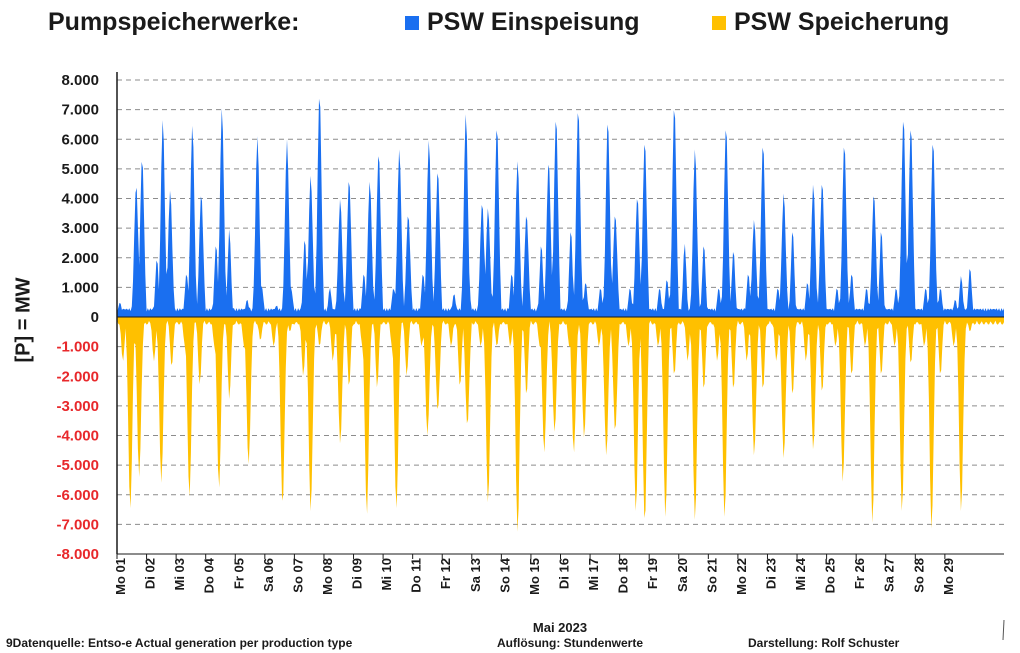  I want to click on x-tick-label: Mo 22, so click(741, 576).